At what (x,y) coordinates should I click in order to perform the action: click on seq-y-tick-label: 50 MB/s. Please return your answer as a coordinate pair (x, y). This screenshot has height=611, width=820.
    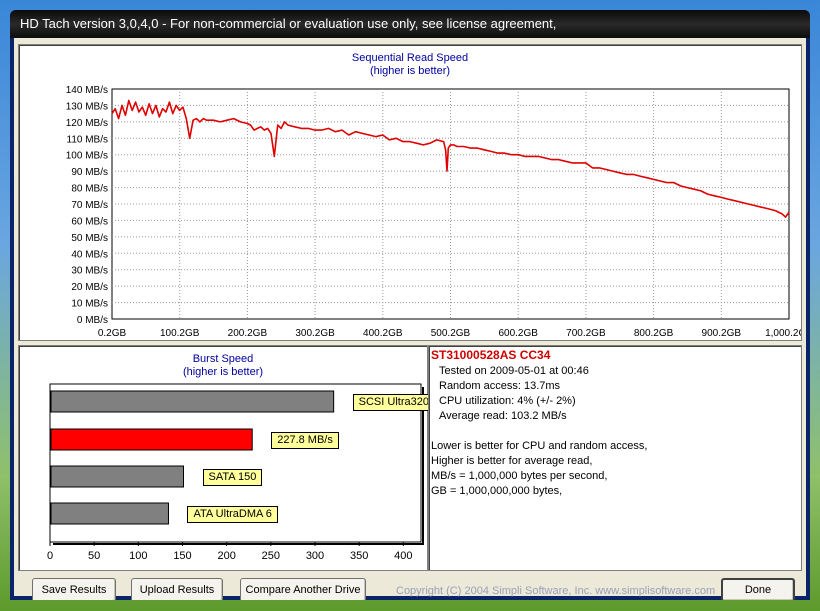
    Looking at the image, I should click on (89, 238).